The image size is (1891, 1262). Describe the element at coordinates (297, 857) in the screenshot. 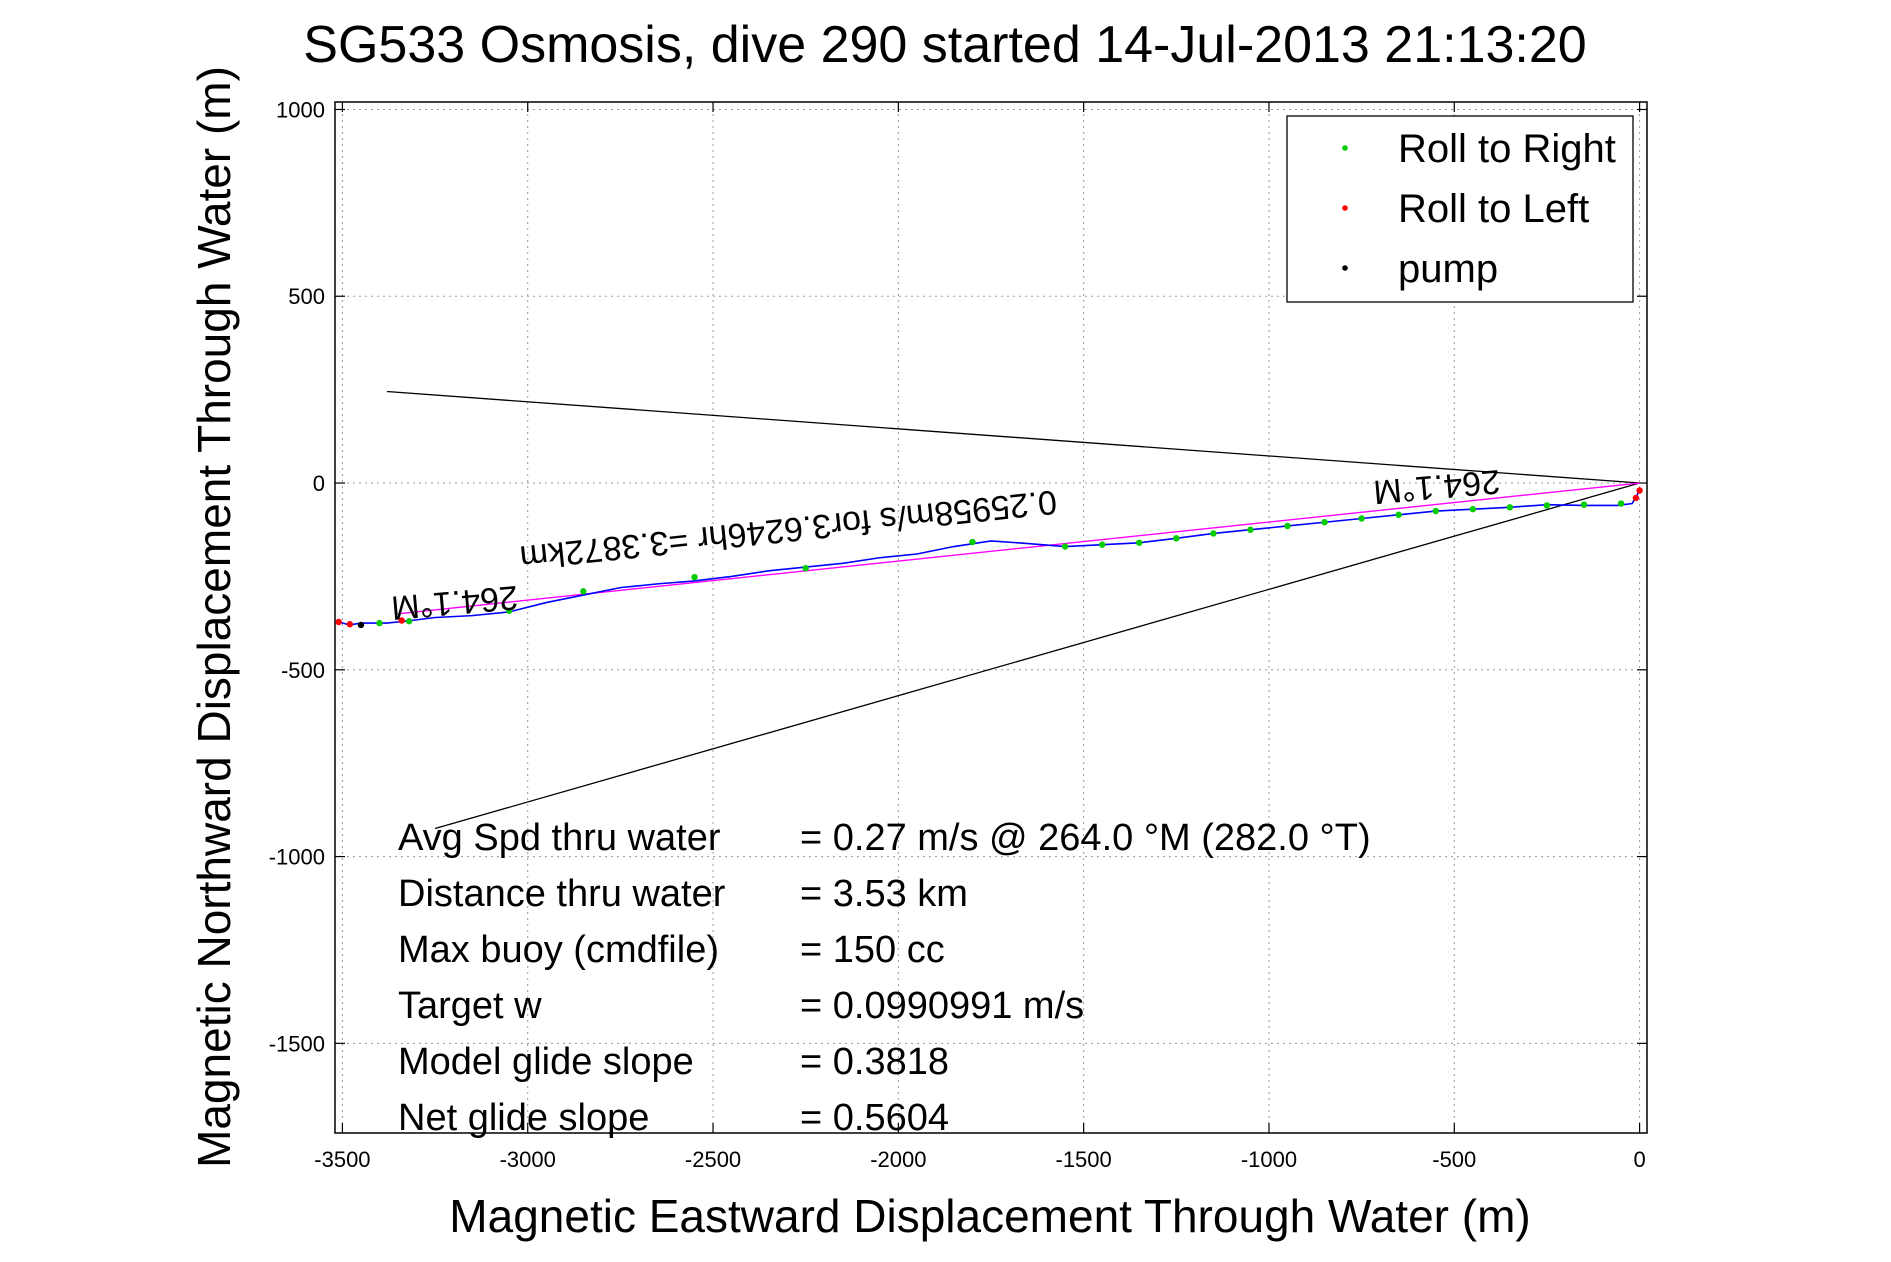

I see `y-tick-label: -1000` at that location.